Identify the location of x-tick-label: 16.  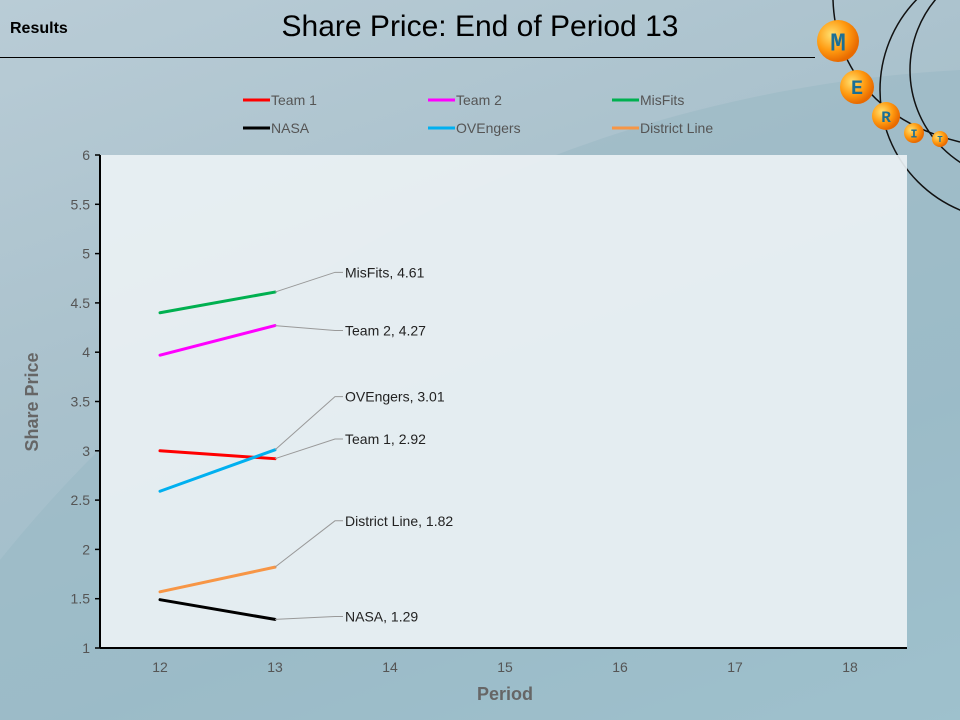
(620, 667).